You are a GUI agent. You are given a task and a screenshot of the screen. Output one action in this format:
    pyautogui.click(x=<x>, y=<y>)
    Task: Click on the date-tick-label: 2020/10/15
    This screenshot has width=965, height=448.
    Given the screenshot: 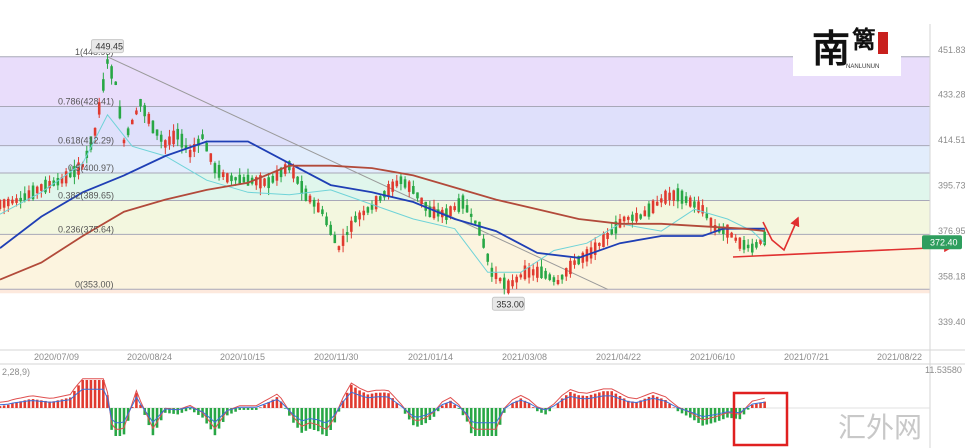 What is the action you would take?
    pyautogui.click(x=242, y=357)
    